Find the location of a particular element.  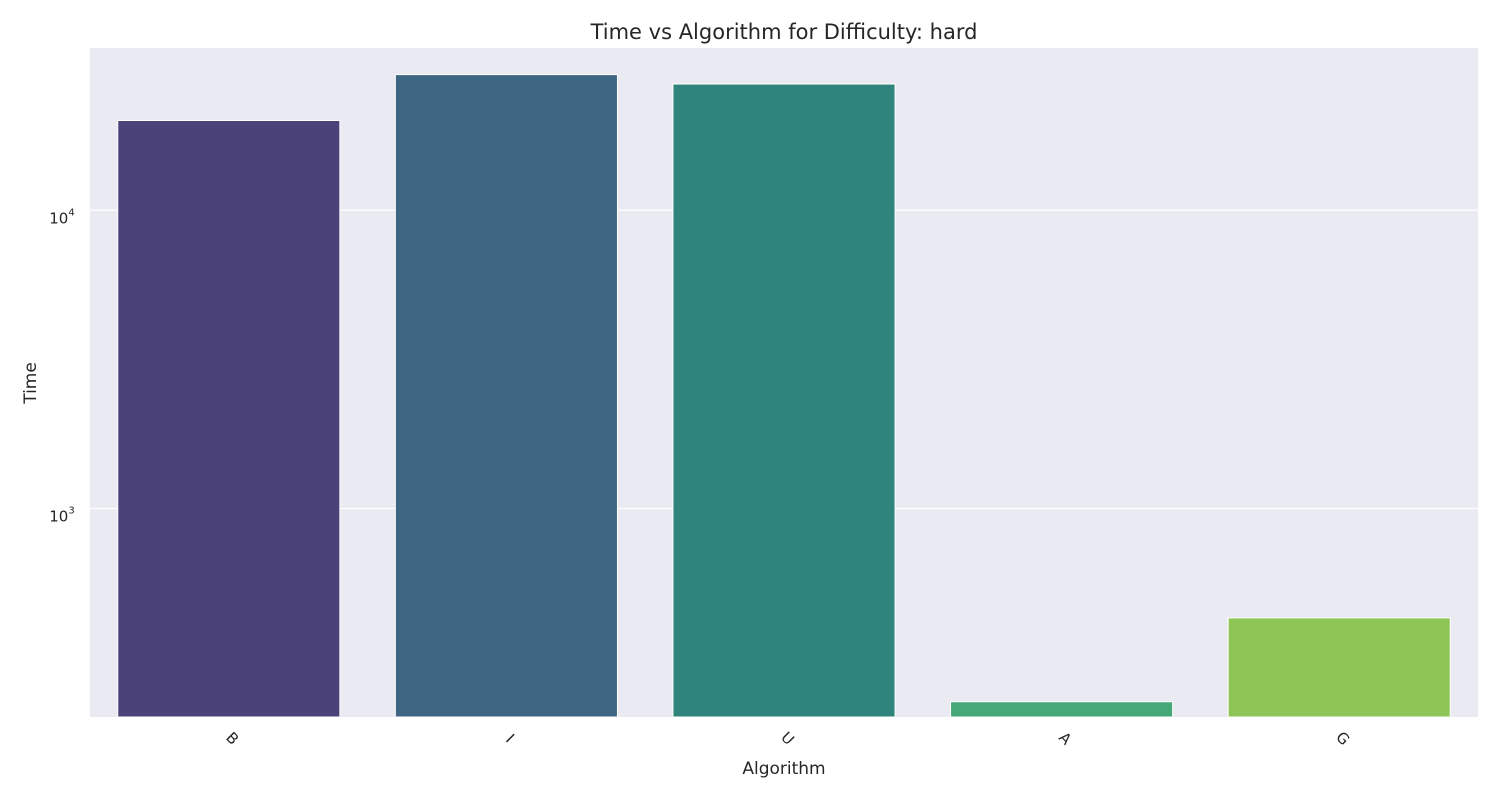

chart-title: Time vs Algorithm for Difficulty: hard is located at coordinates (784, 32).